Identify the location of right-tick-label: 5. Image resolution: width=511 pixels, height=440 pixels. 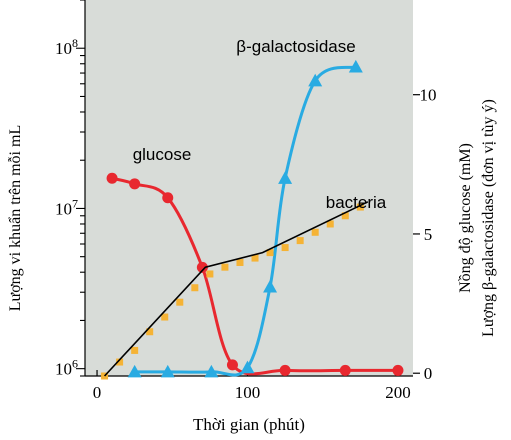
(428, 234).